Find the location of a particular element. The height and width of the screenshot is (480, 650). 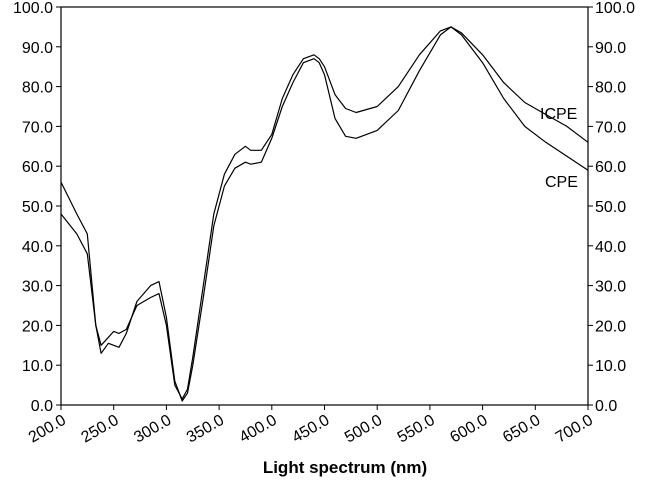

bottom-tick-label: 250.0 is located at coordinates (100, 429).